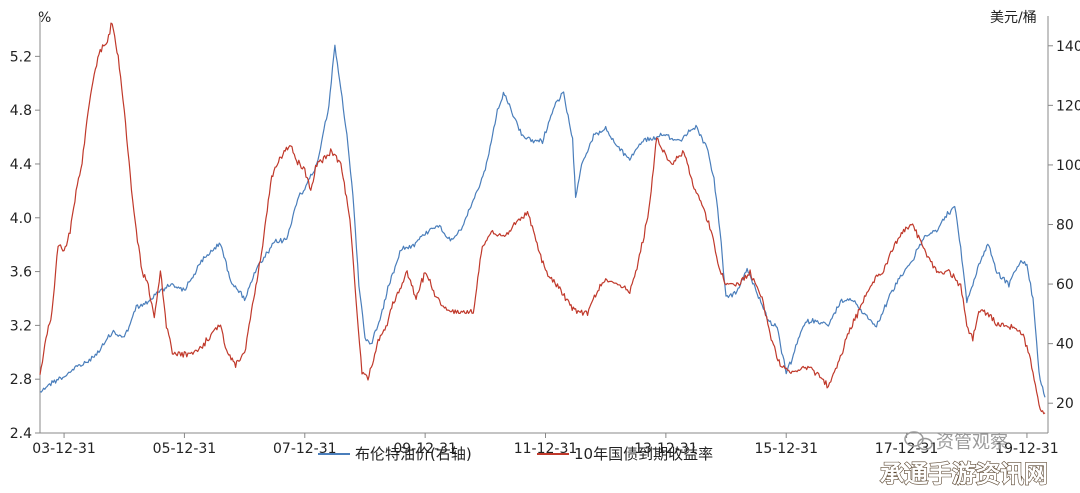  I want to click on left-axis-ticks: 2.4 2.8 3.2 3.6 4.0 4.4 4.8 5.2, so click(25, 245).